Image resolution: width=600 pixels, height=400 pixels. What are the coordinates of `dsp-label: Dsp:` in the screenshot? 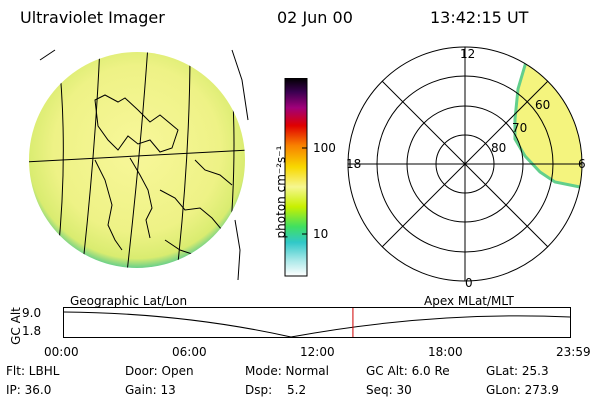 It's located at (259, 390).